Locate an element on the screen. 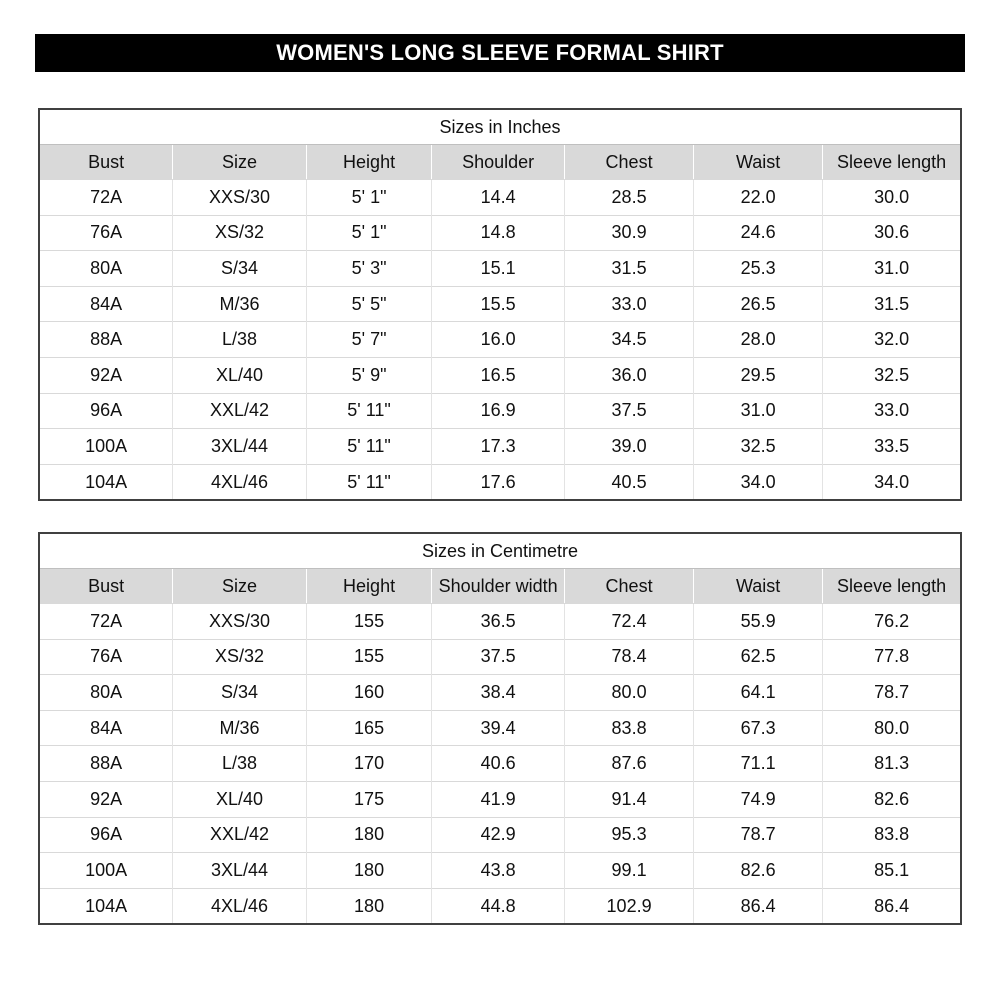 Image resolution: width=1000 pixels, height=1000 pixels. table-cell: 41.9 is located at coordinates (498, 799).